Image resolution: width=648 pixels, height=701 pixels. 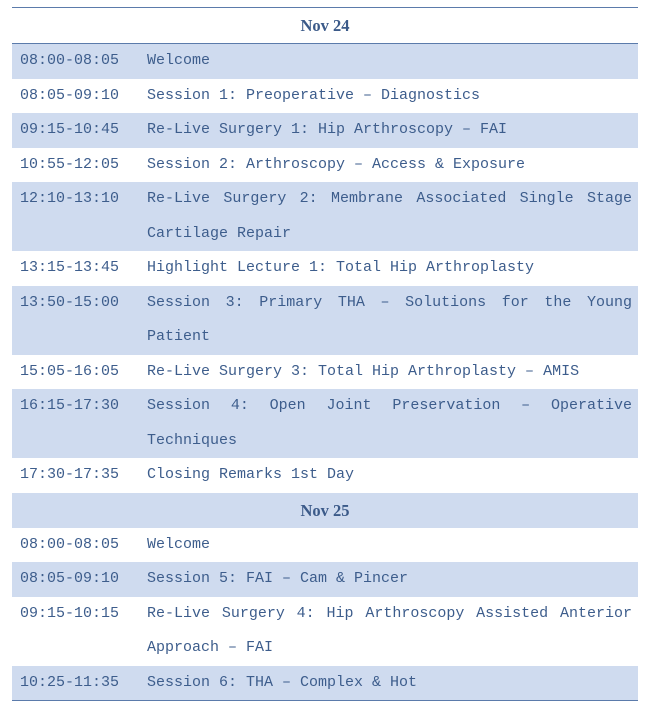 What do you see at coordinates (327, 129) in the screenshot?
I see `session-title: Re-Live Surgery 1: Hip Arthroscopy – FAI` at bounding box center [327, 129].